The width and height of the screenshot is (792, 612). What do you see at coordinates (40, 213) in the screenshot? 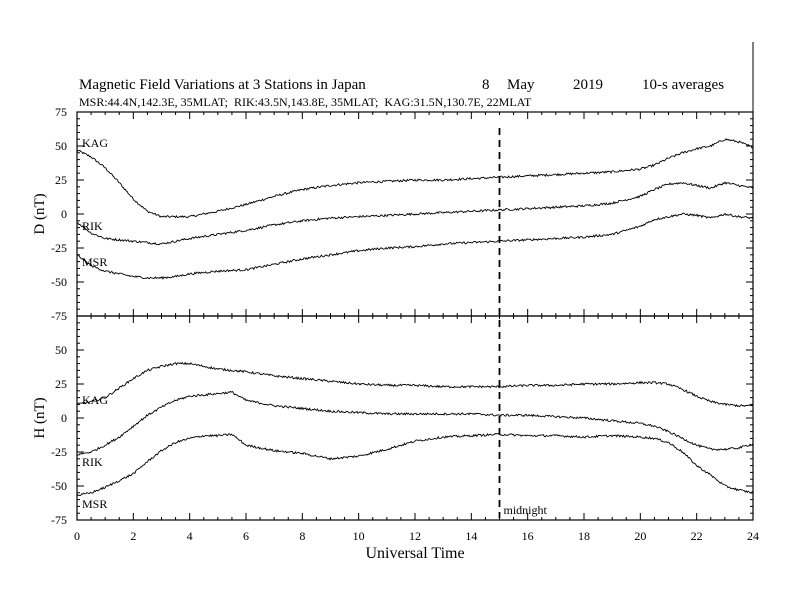
I see `d-axis-label: D (nT)` at bounding box center [40, 213].